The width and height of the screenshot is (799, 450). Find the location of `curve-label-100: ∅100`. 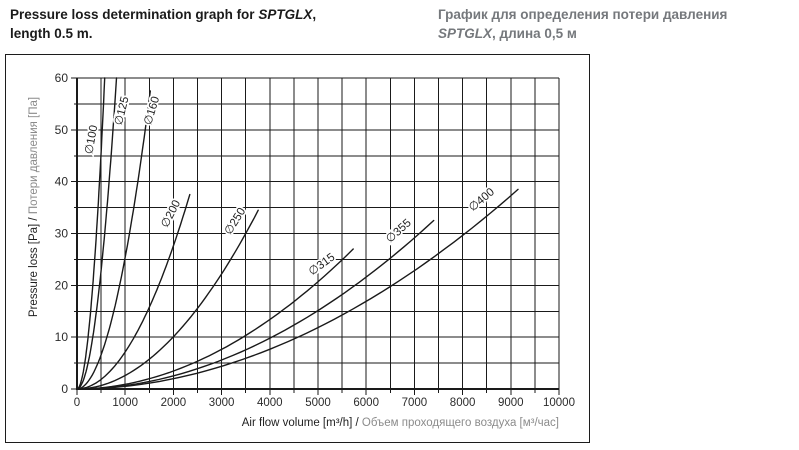

curve-label-100: ∅100 is located at coordinates (91, 139).